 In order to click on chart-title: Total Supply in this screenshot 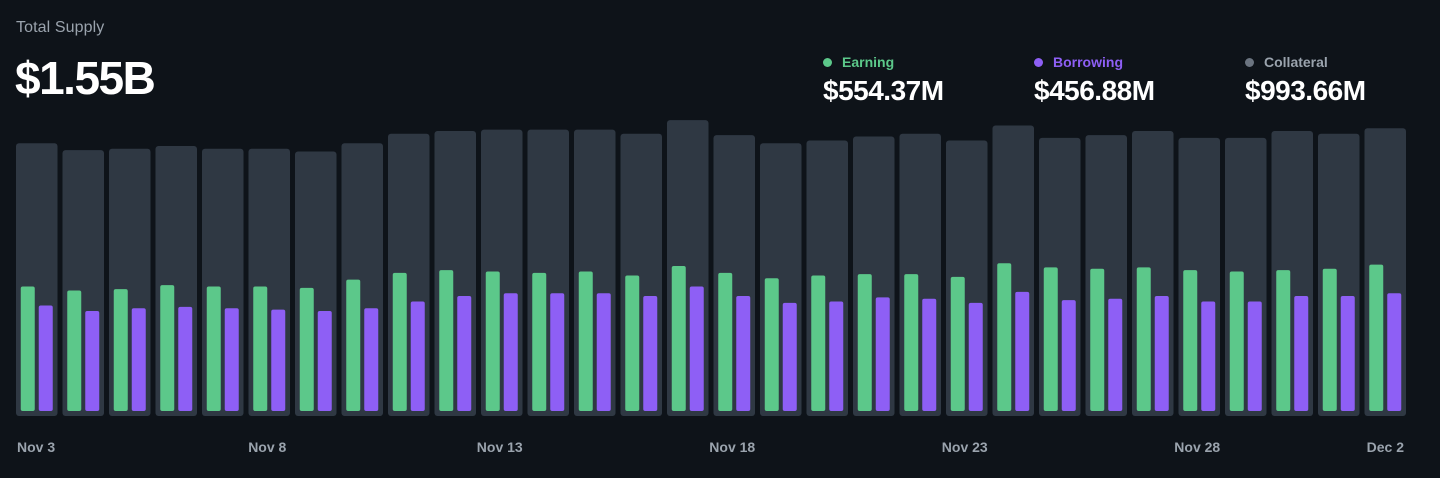, I will do `click(60, 27)`.